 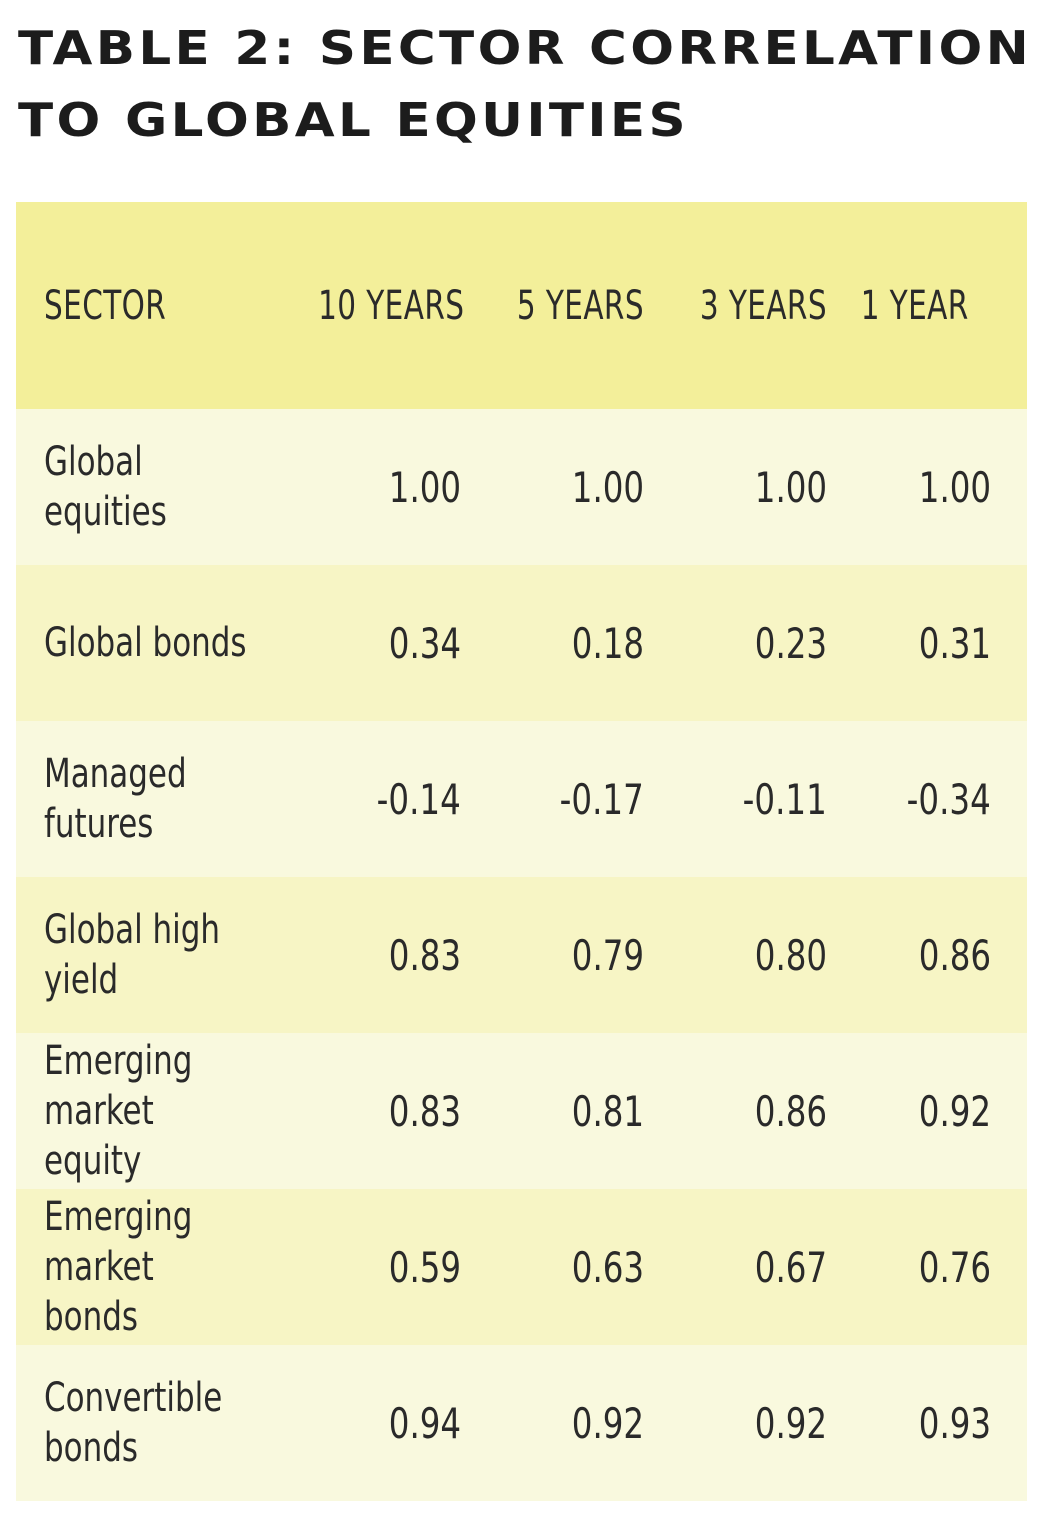 I want to click on correlation-value: 0.93, so click(x=954, y=1423).